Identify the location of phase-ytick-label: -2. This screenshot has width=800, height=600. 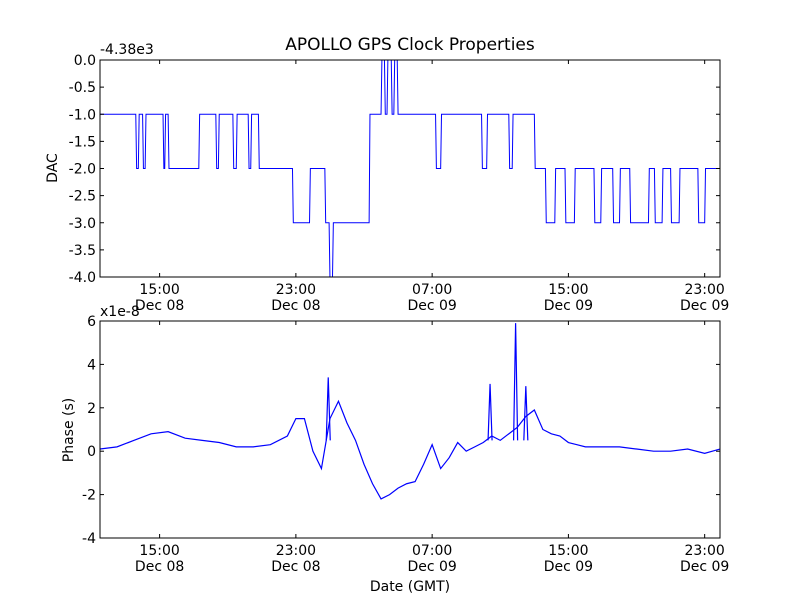
(89, 496).